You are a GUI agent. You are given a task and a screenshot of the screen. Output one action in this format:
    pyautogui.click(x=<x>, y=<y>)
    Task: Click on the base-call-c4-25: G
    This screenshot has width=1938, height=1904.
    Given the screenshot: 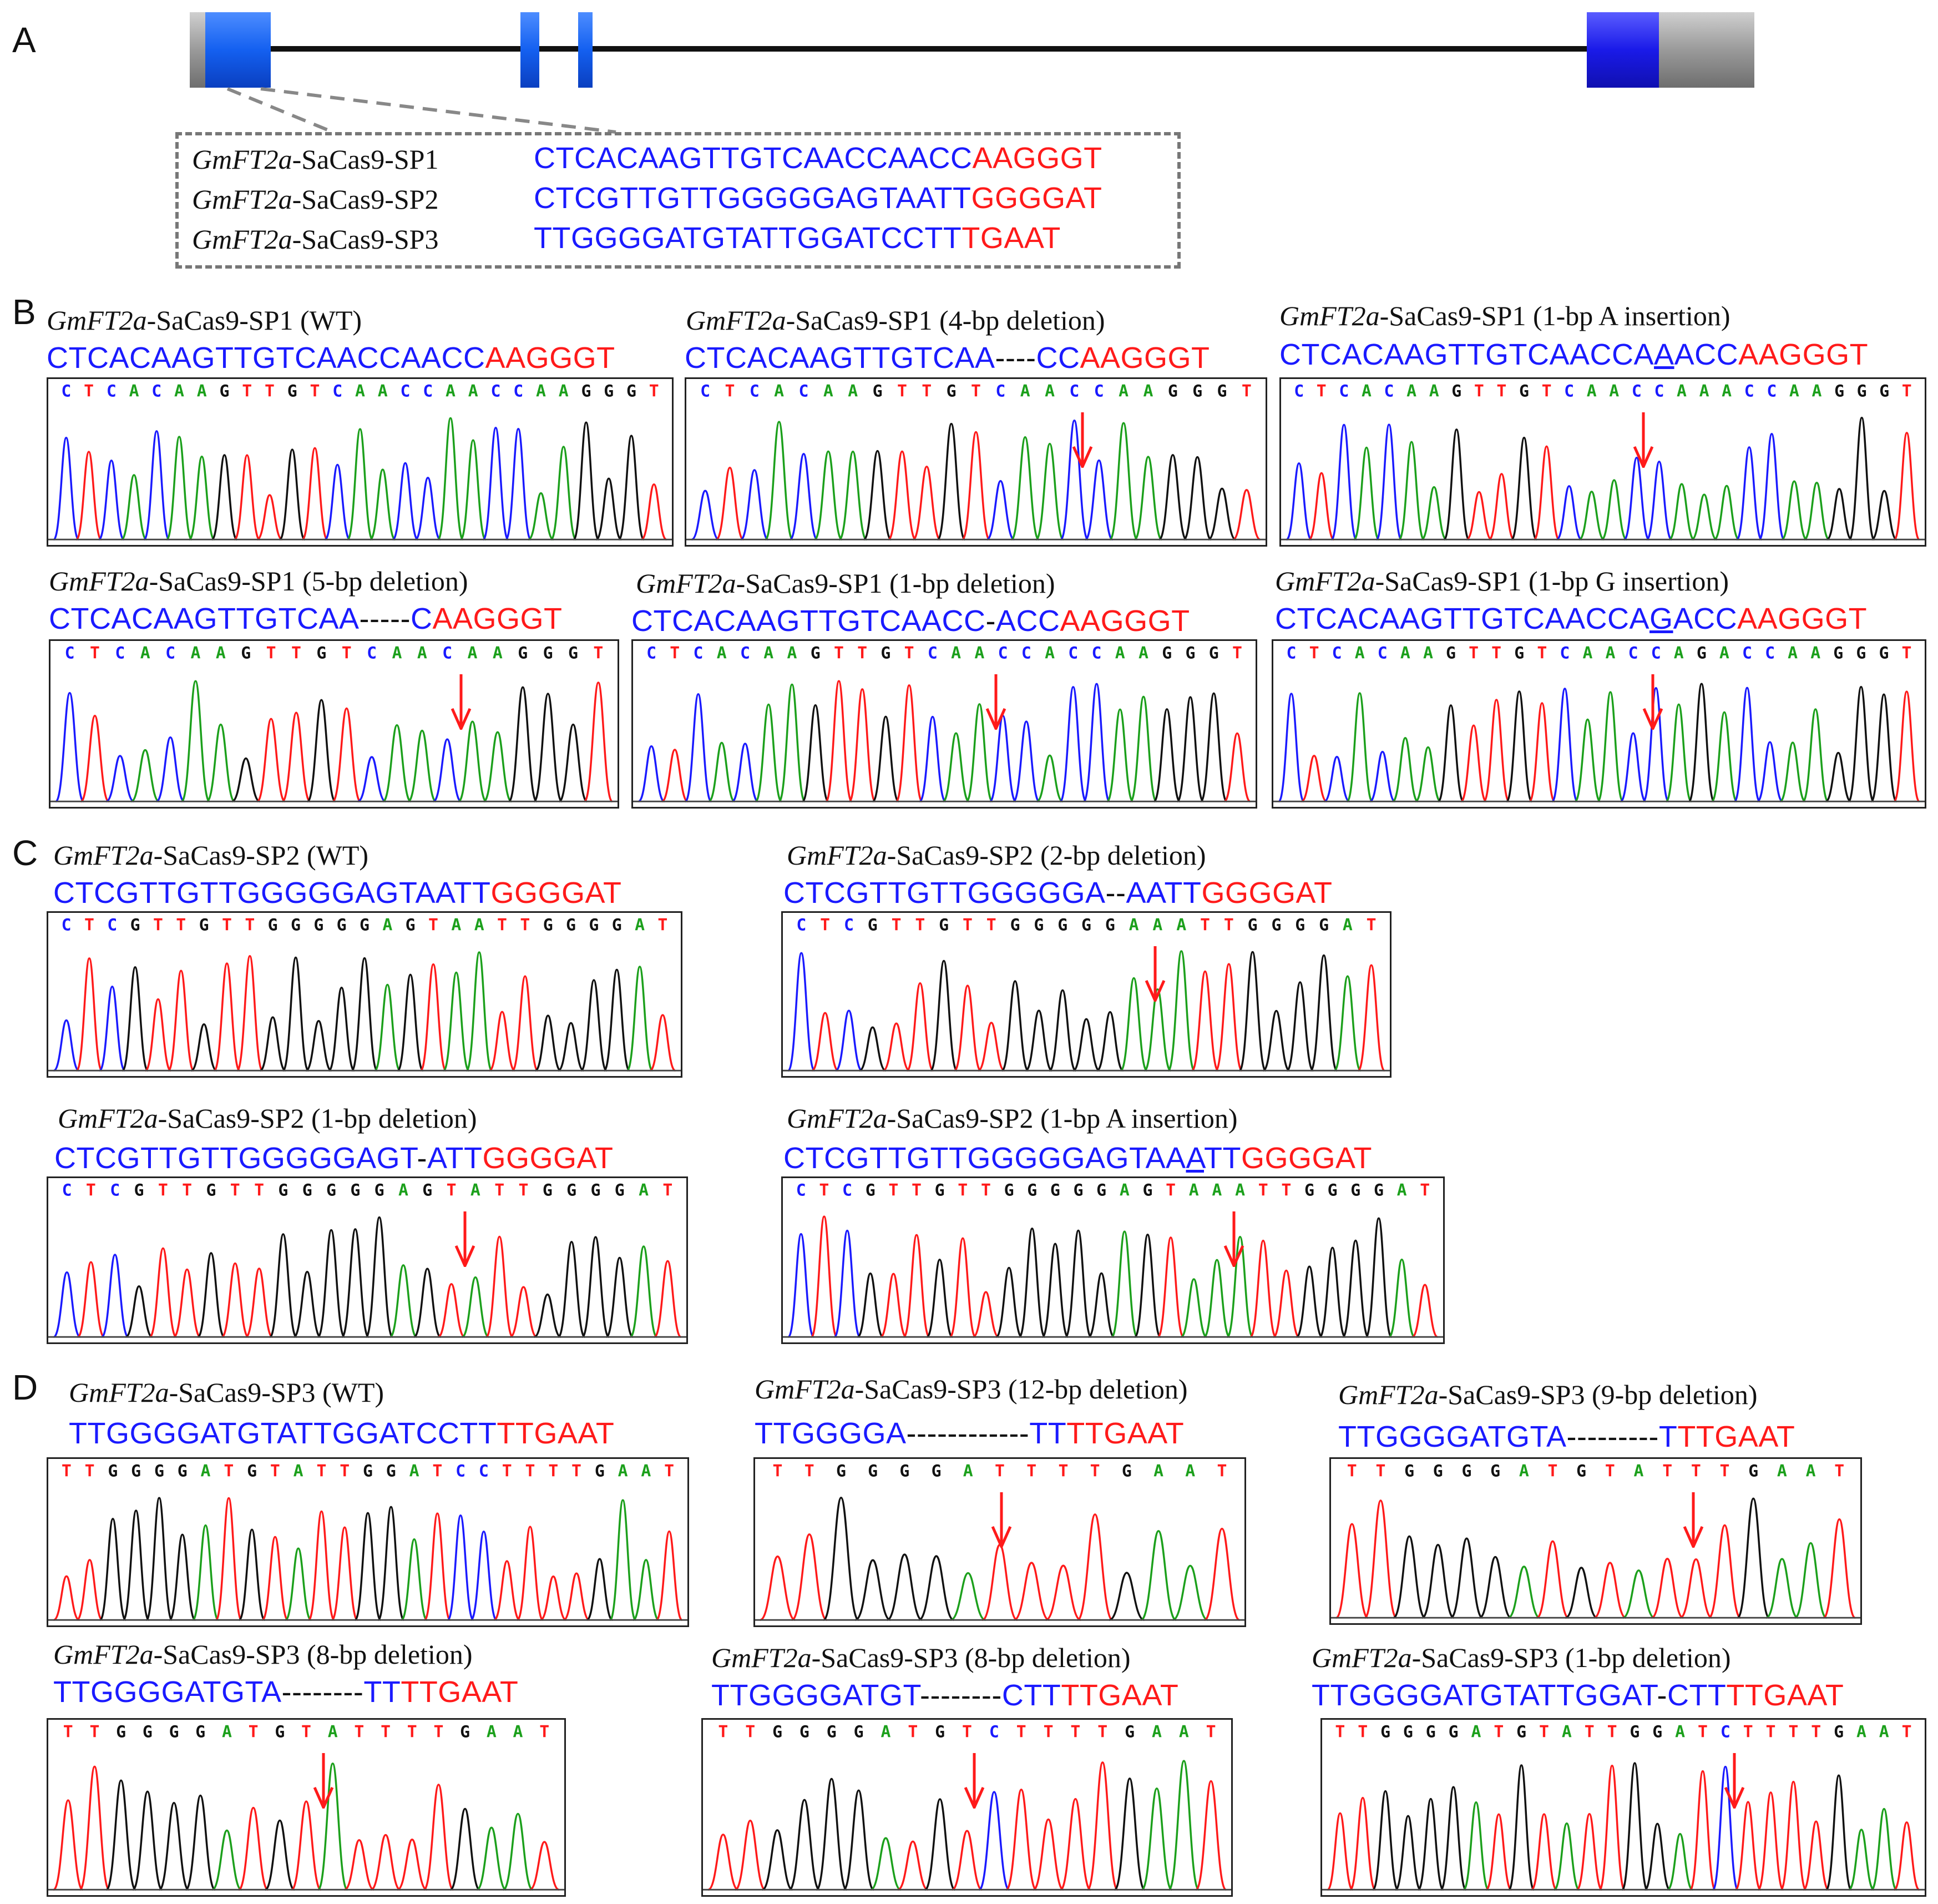 What is the action you would take?
    pyautogui.click(x=1379, y=1190)
    